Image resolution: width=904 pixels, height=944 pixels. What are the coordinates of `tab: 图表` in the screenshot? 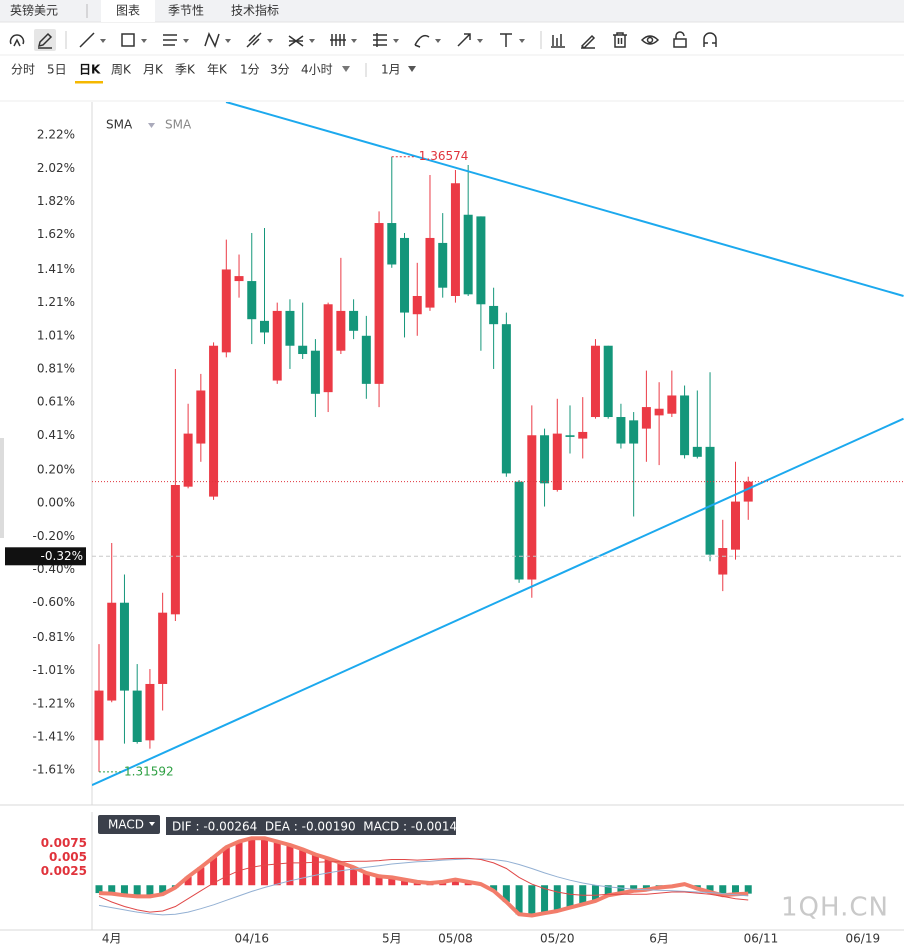 It's located at (128, 11).